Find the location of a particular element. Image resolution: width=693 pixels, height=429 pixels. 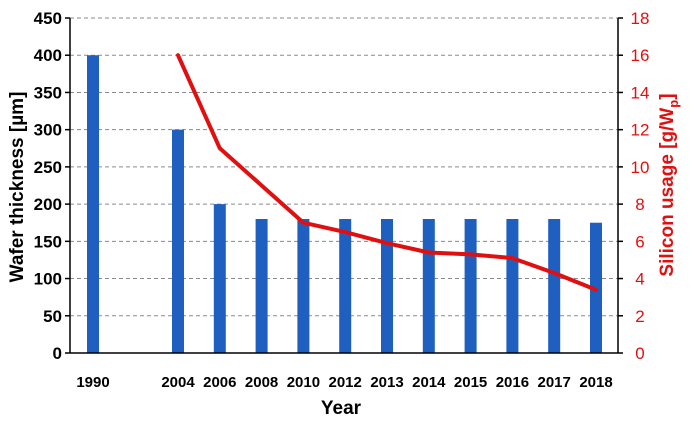

y2-axis-title: Silicon usage [g/Wp] is located at coordinates (669, 184).